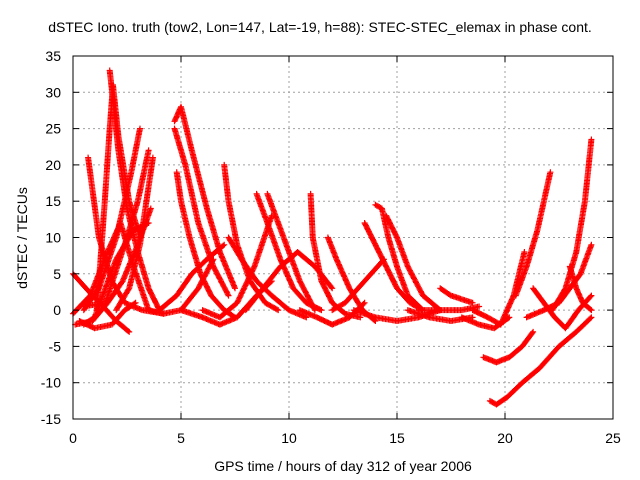  I want to click on series-23-markers, so click(289, 281).